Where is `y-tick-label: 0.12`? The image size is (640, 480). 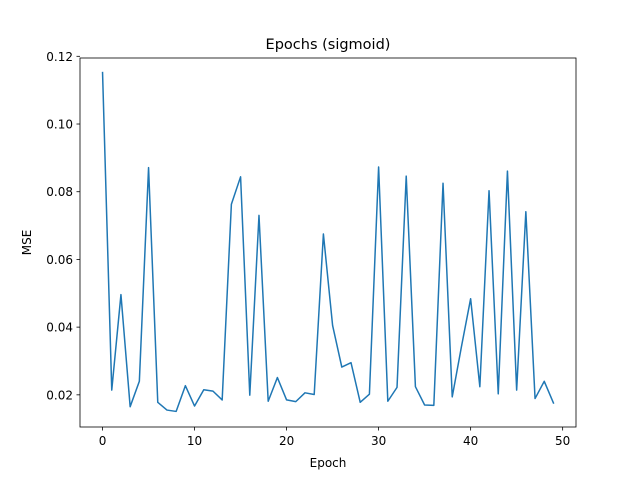
y-tick-label: 0.12 is located at coordinates (59, 57).